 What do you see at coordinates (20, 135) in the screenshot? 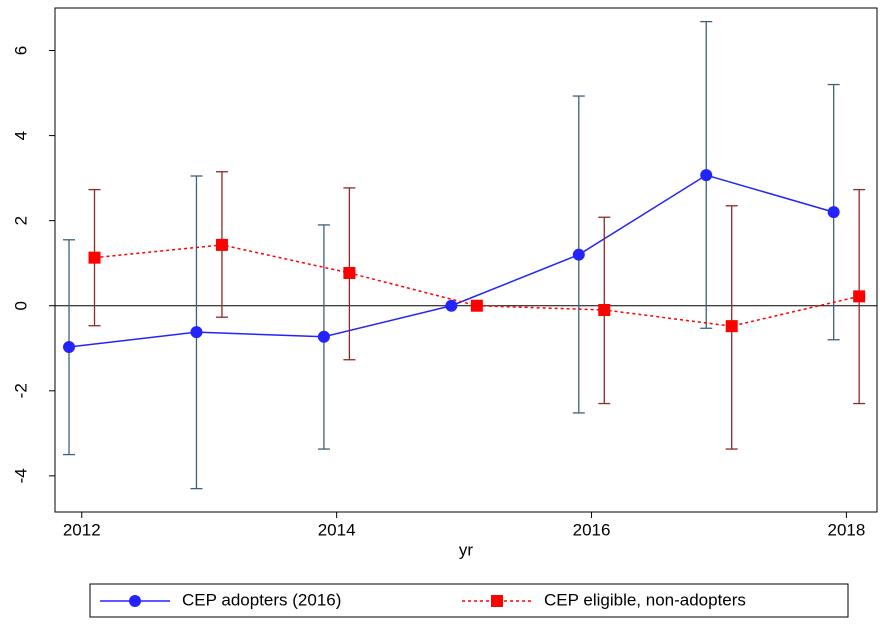
I see `y-tick-label: 4` at bounding box center [20, 135].